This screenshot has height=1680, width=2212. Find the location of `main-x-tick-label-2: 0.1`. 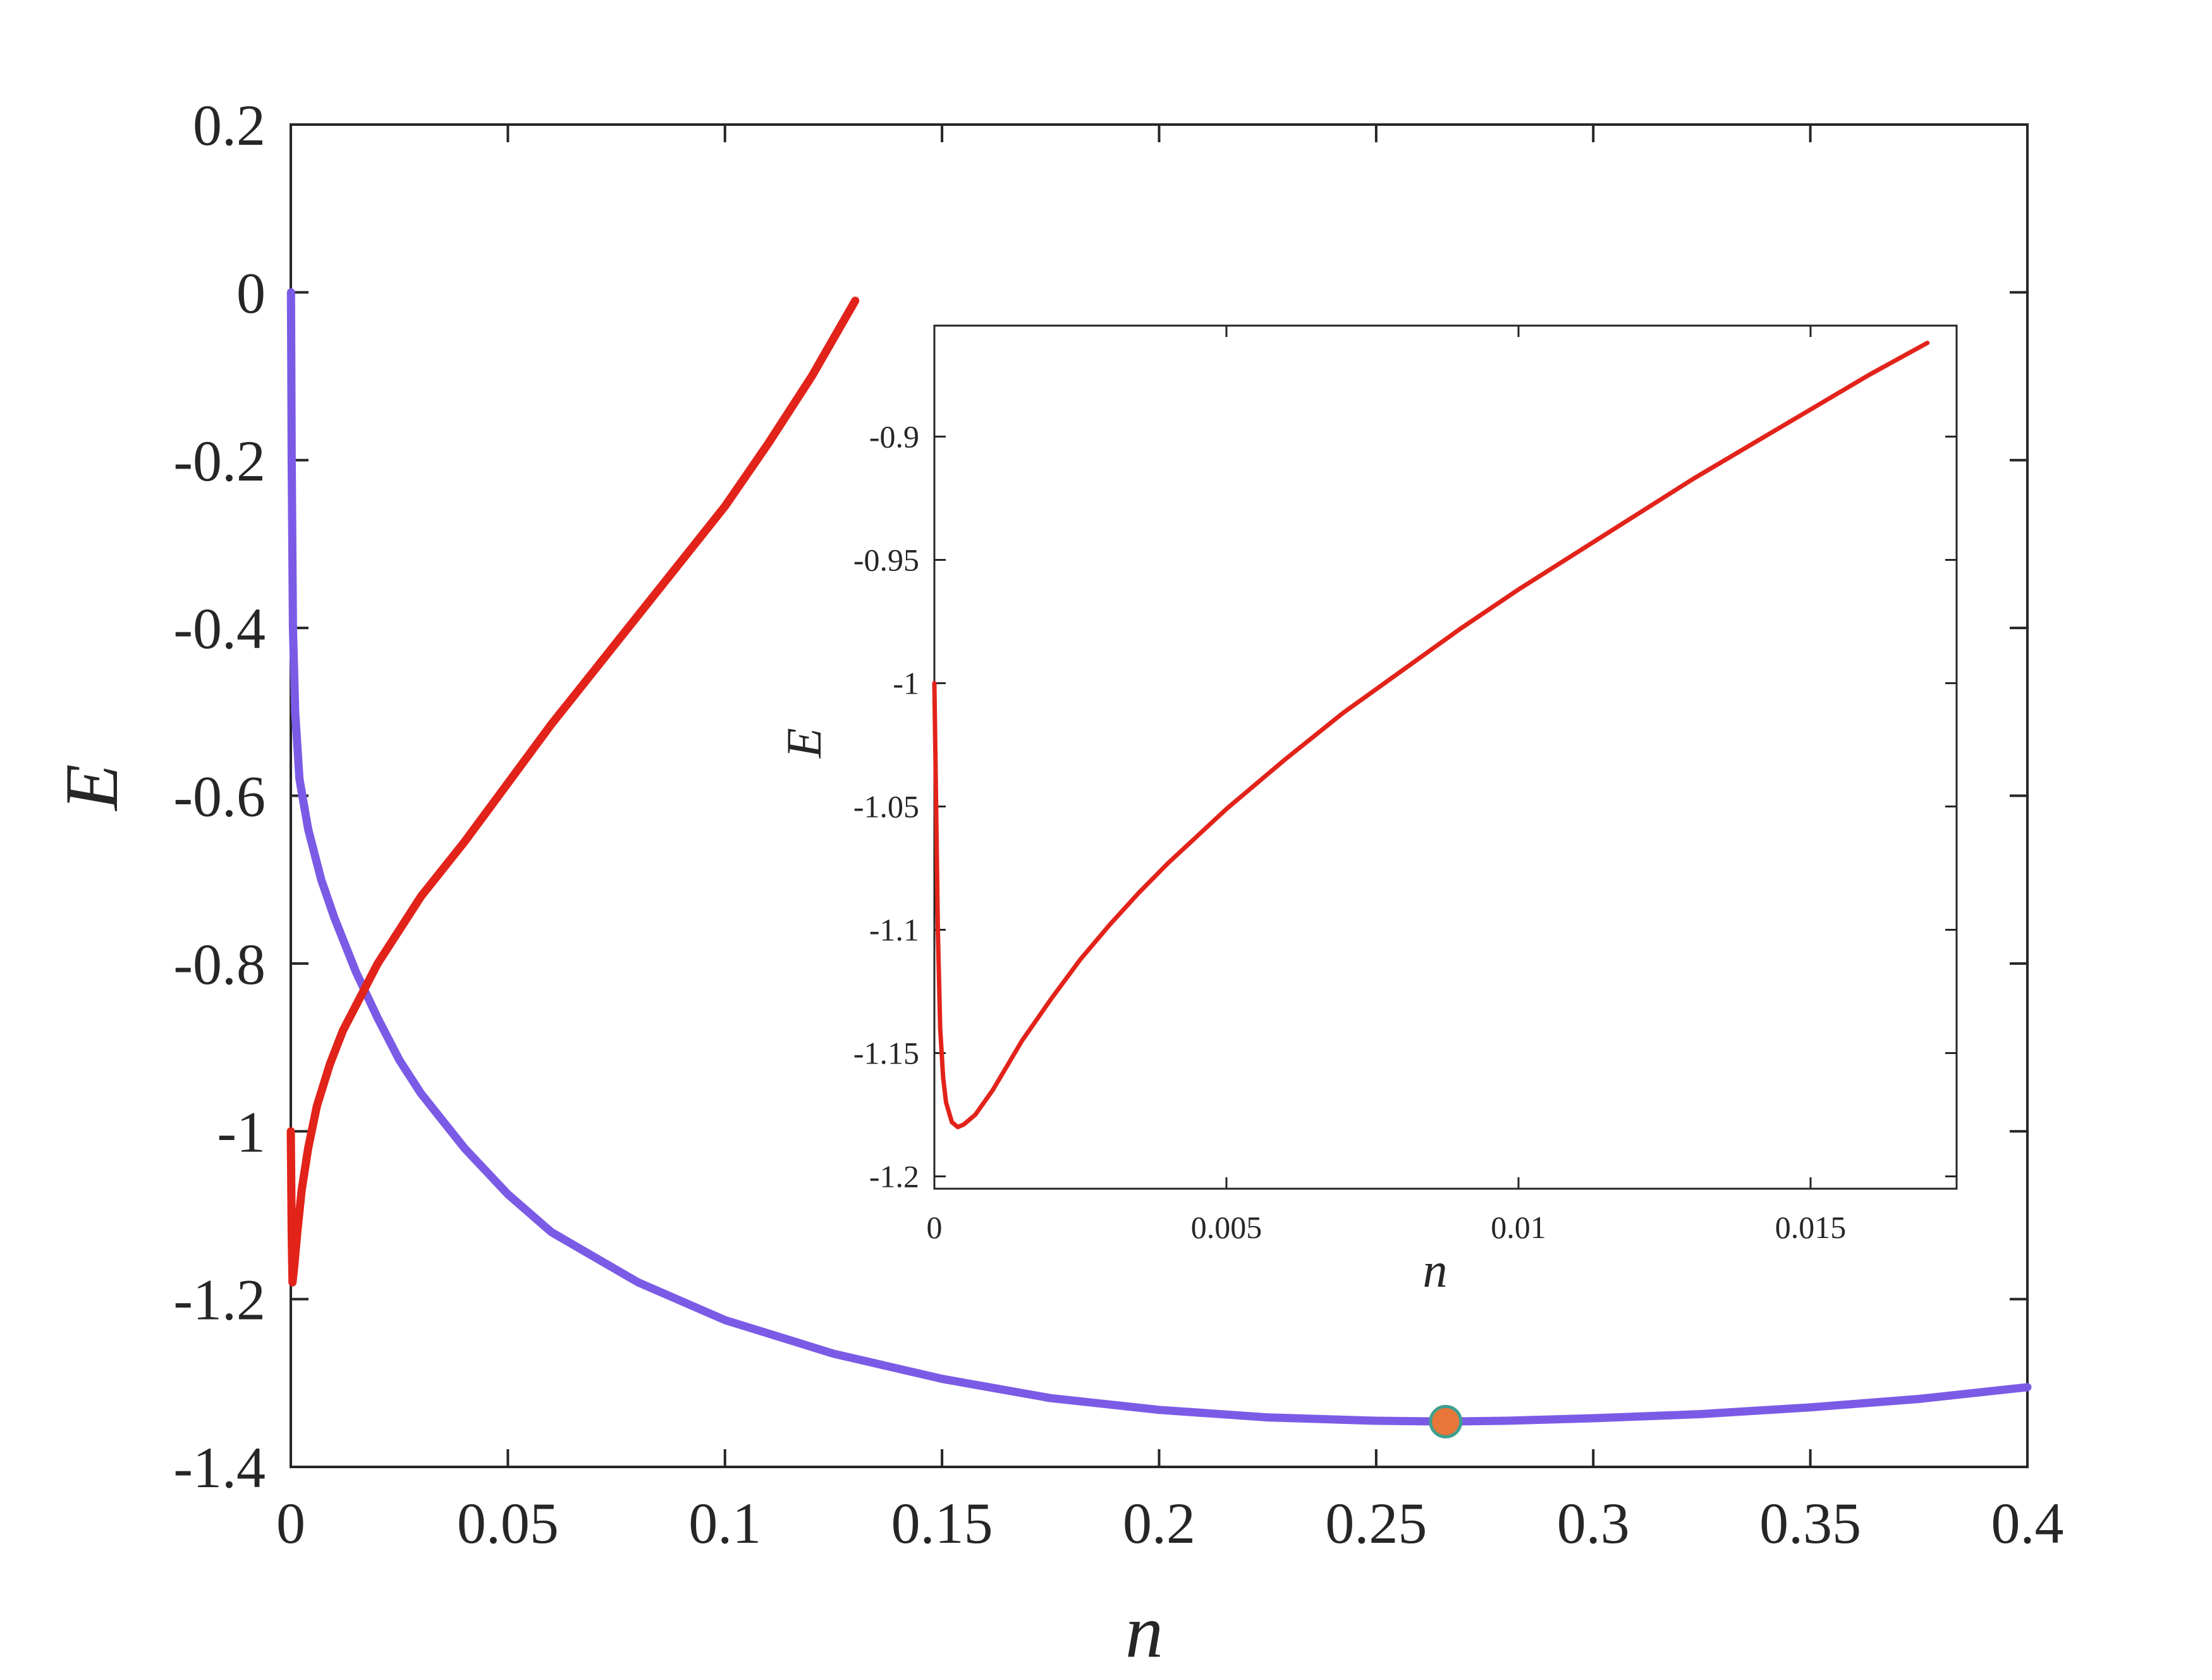

main-x-tick-label-2: 0.1 is located at coordinates (724, 1523).